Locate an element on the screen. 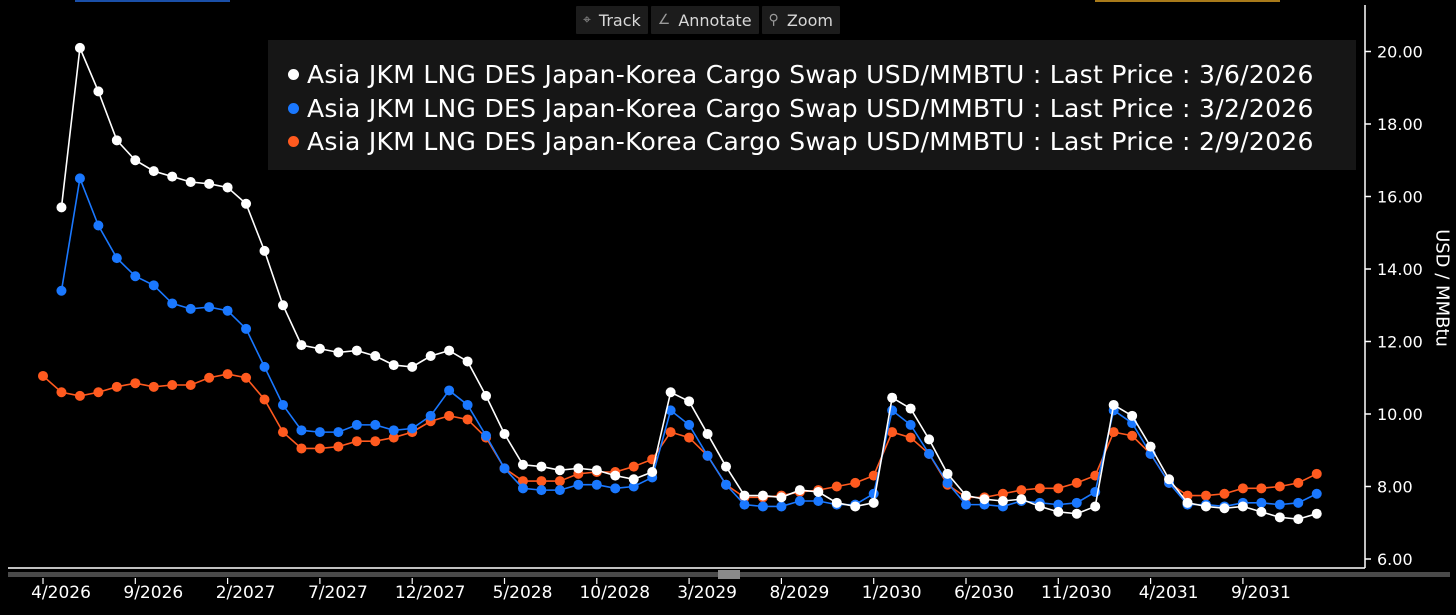  x-tick-label: 5/2028 is located at coordinates (523, 593).